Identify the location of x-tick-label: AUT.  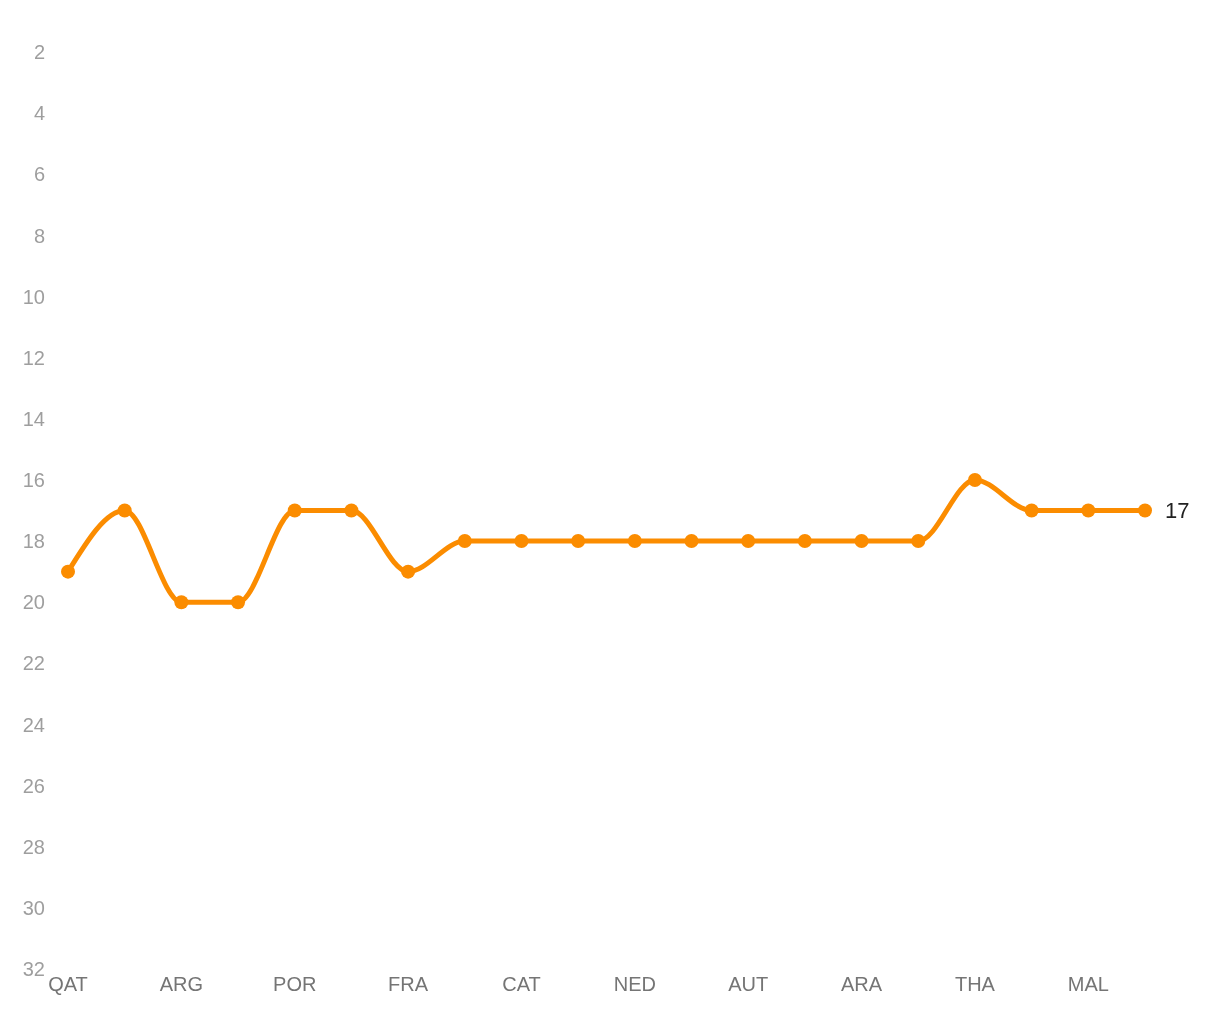
(748, 984).